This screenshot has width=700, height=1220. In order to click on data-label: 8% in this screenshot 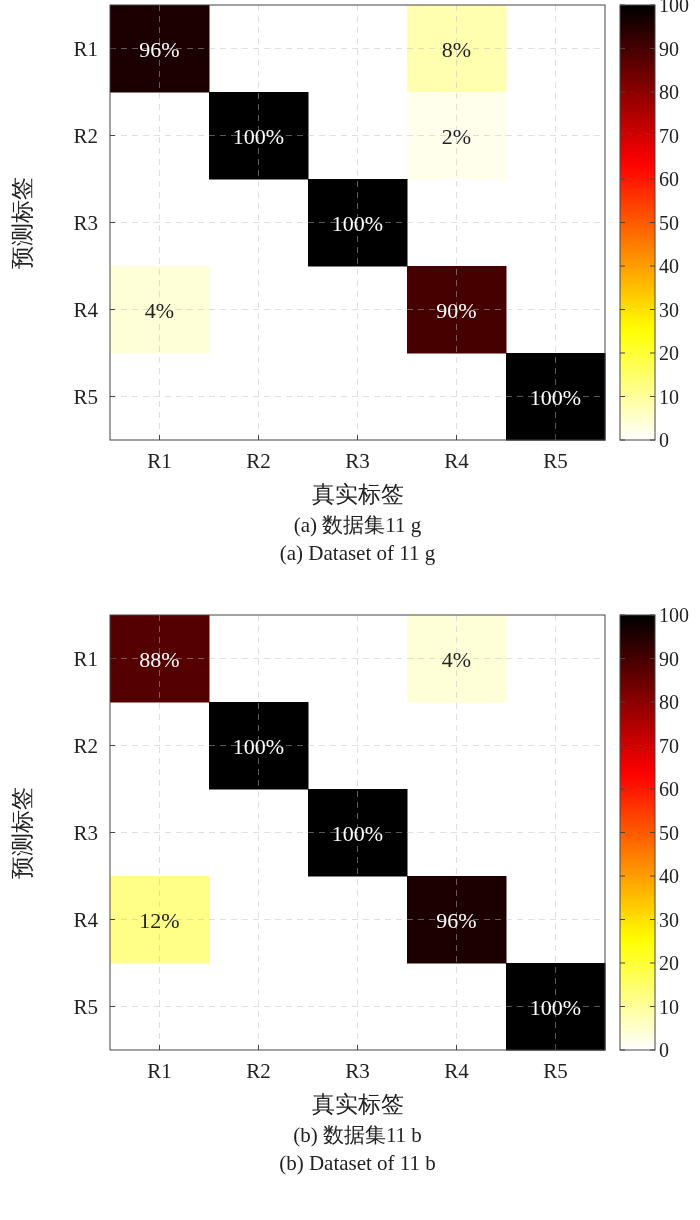, I will do `click(456, 49)`.